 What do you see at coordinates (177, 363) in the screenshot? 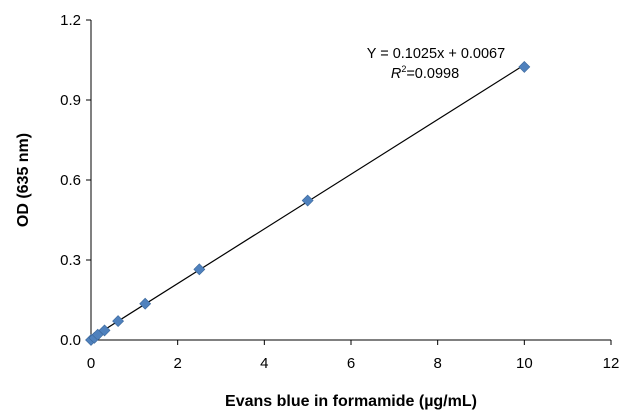
I see `x-tick-label: 2` at bounding box center [177, 363].